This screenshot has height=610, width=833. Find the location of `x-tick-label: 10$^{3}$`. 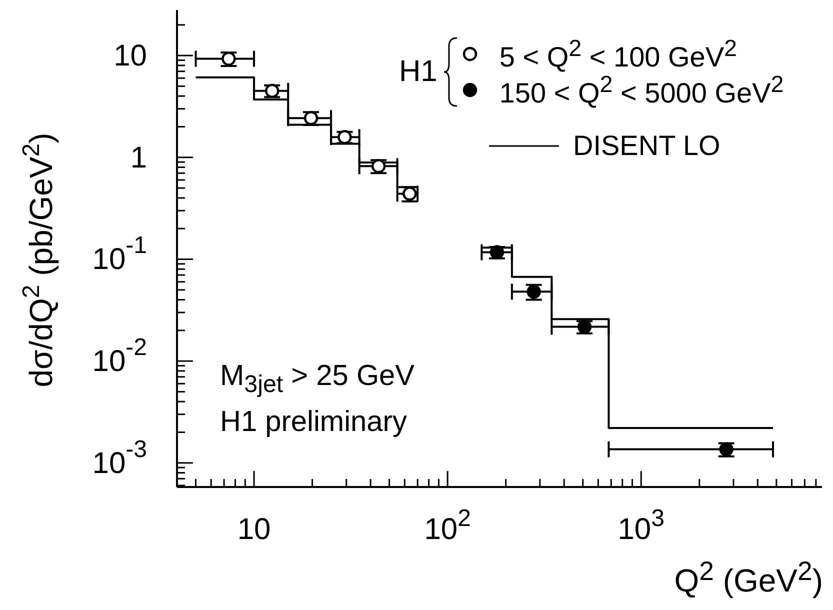

x-tick-label: 10$^{3}$ is located at coordinates (641, 525).